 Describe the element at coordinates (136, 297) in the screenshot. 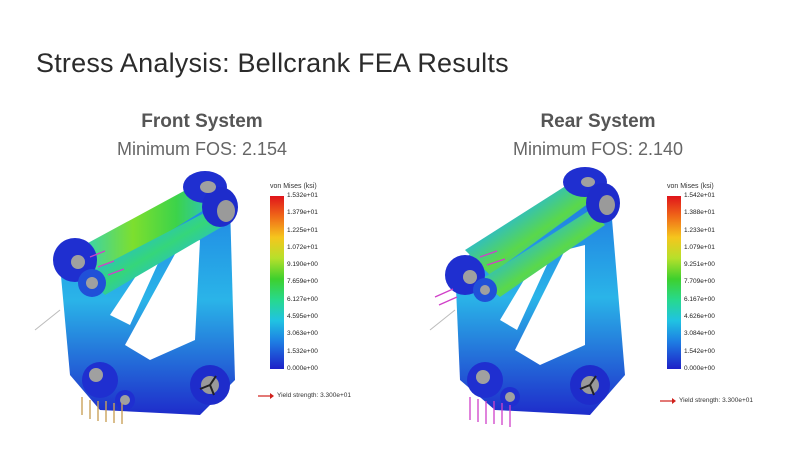

I see `front-bellcrank-fea-image` at that location.